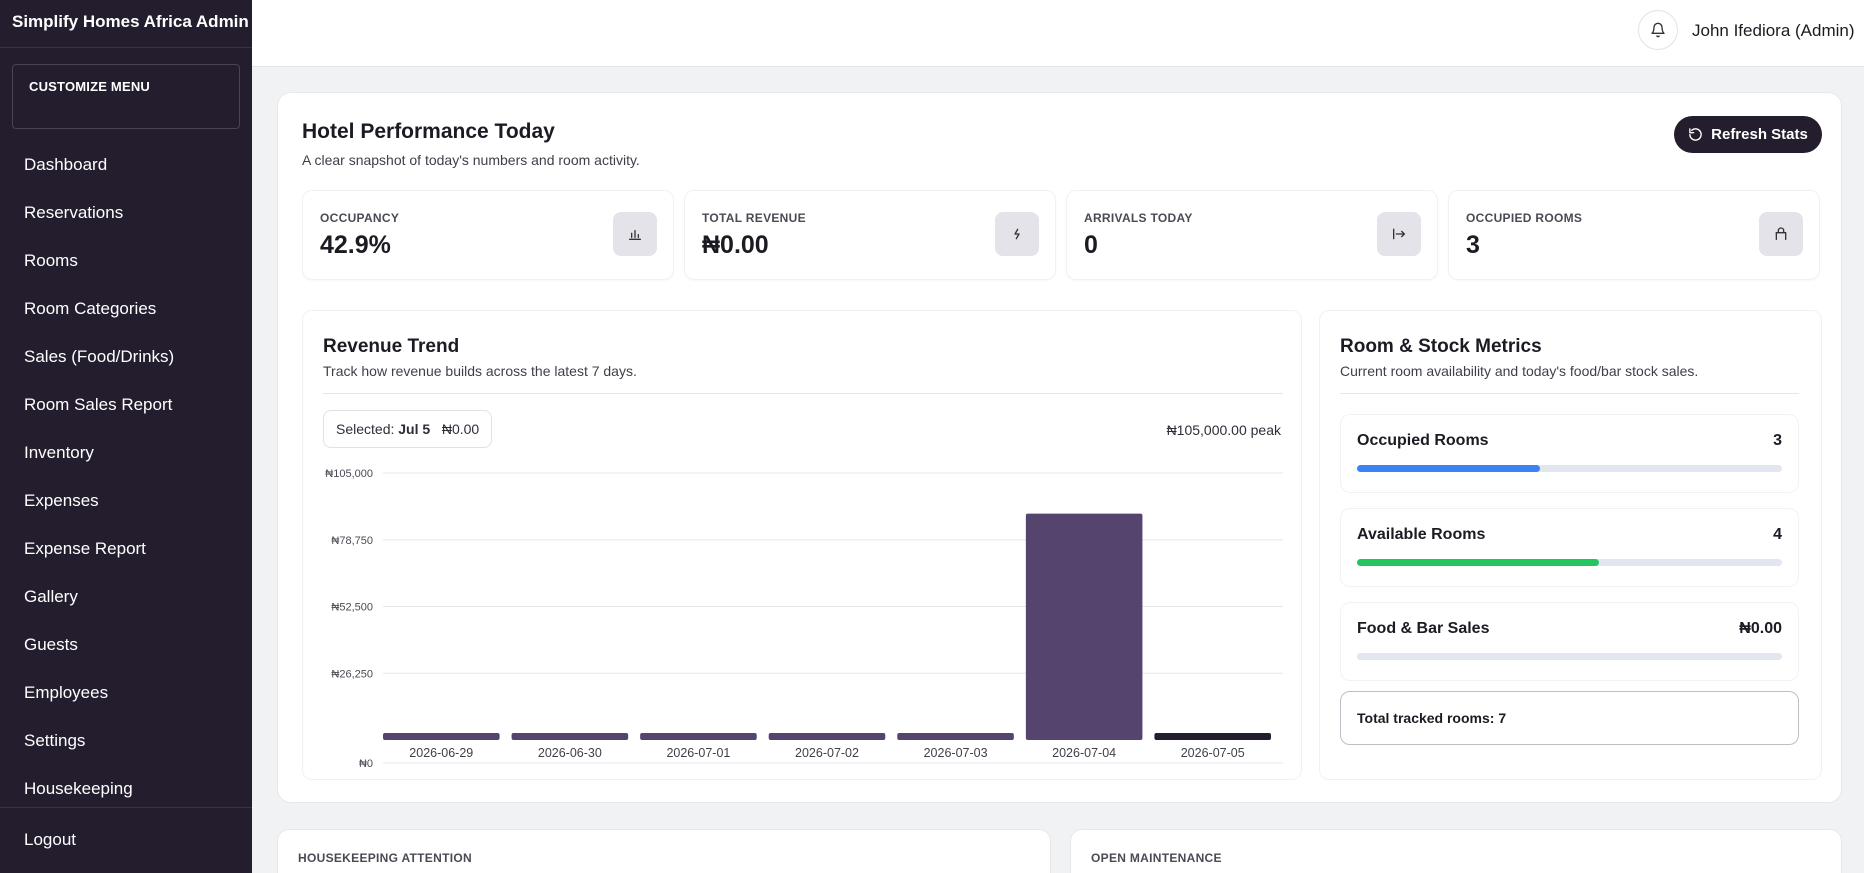  I want to click on stat-card-arrivals: ARRIVALS TODAY 0, so click(1252, 235).